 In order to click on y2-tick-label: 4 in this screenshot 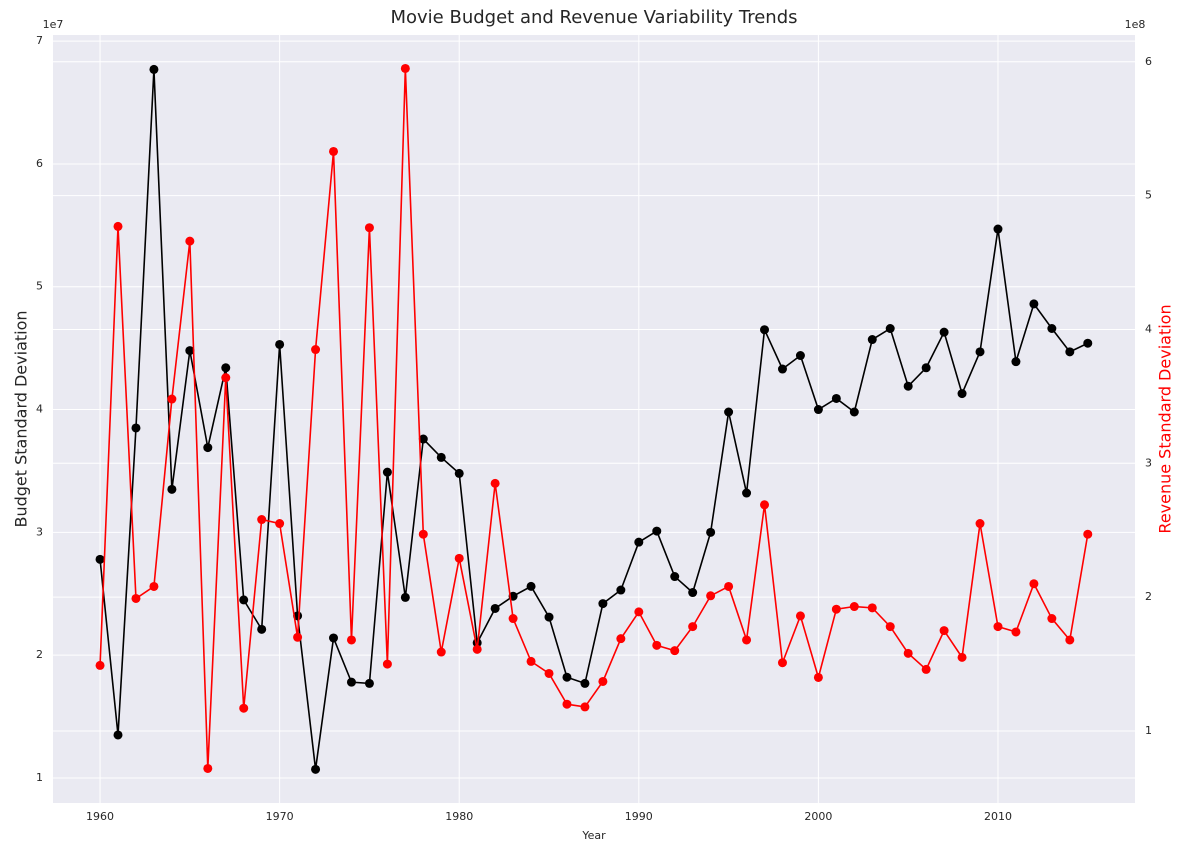, I will do `click(1148, 328)`.